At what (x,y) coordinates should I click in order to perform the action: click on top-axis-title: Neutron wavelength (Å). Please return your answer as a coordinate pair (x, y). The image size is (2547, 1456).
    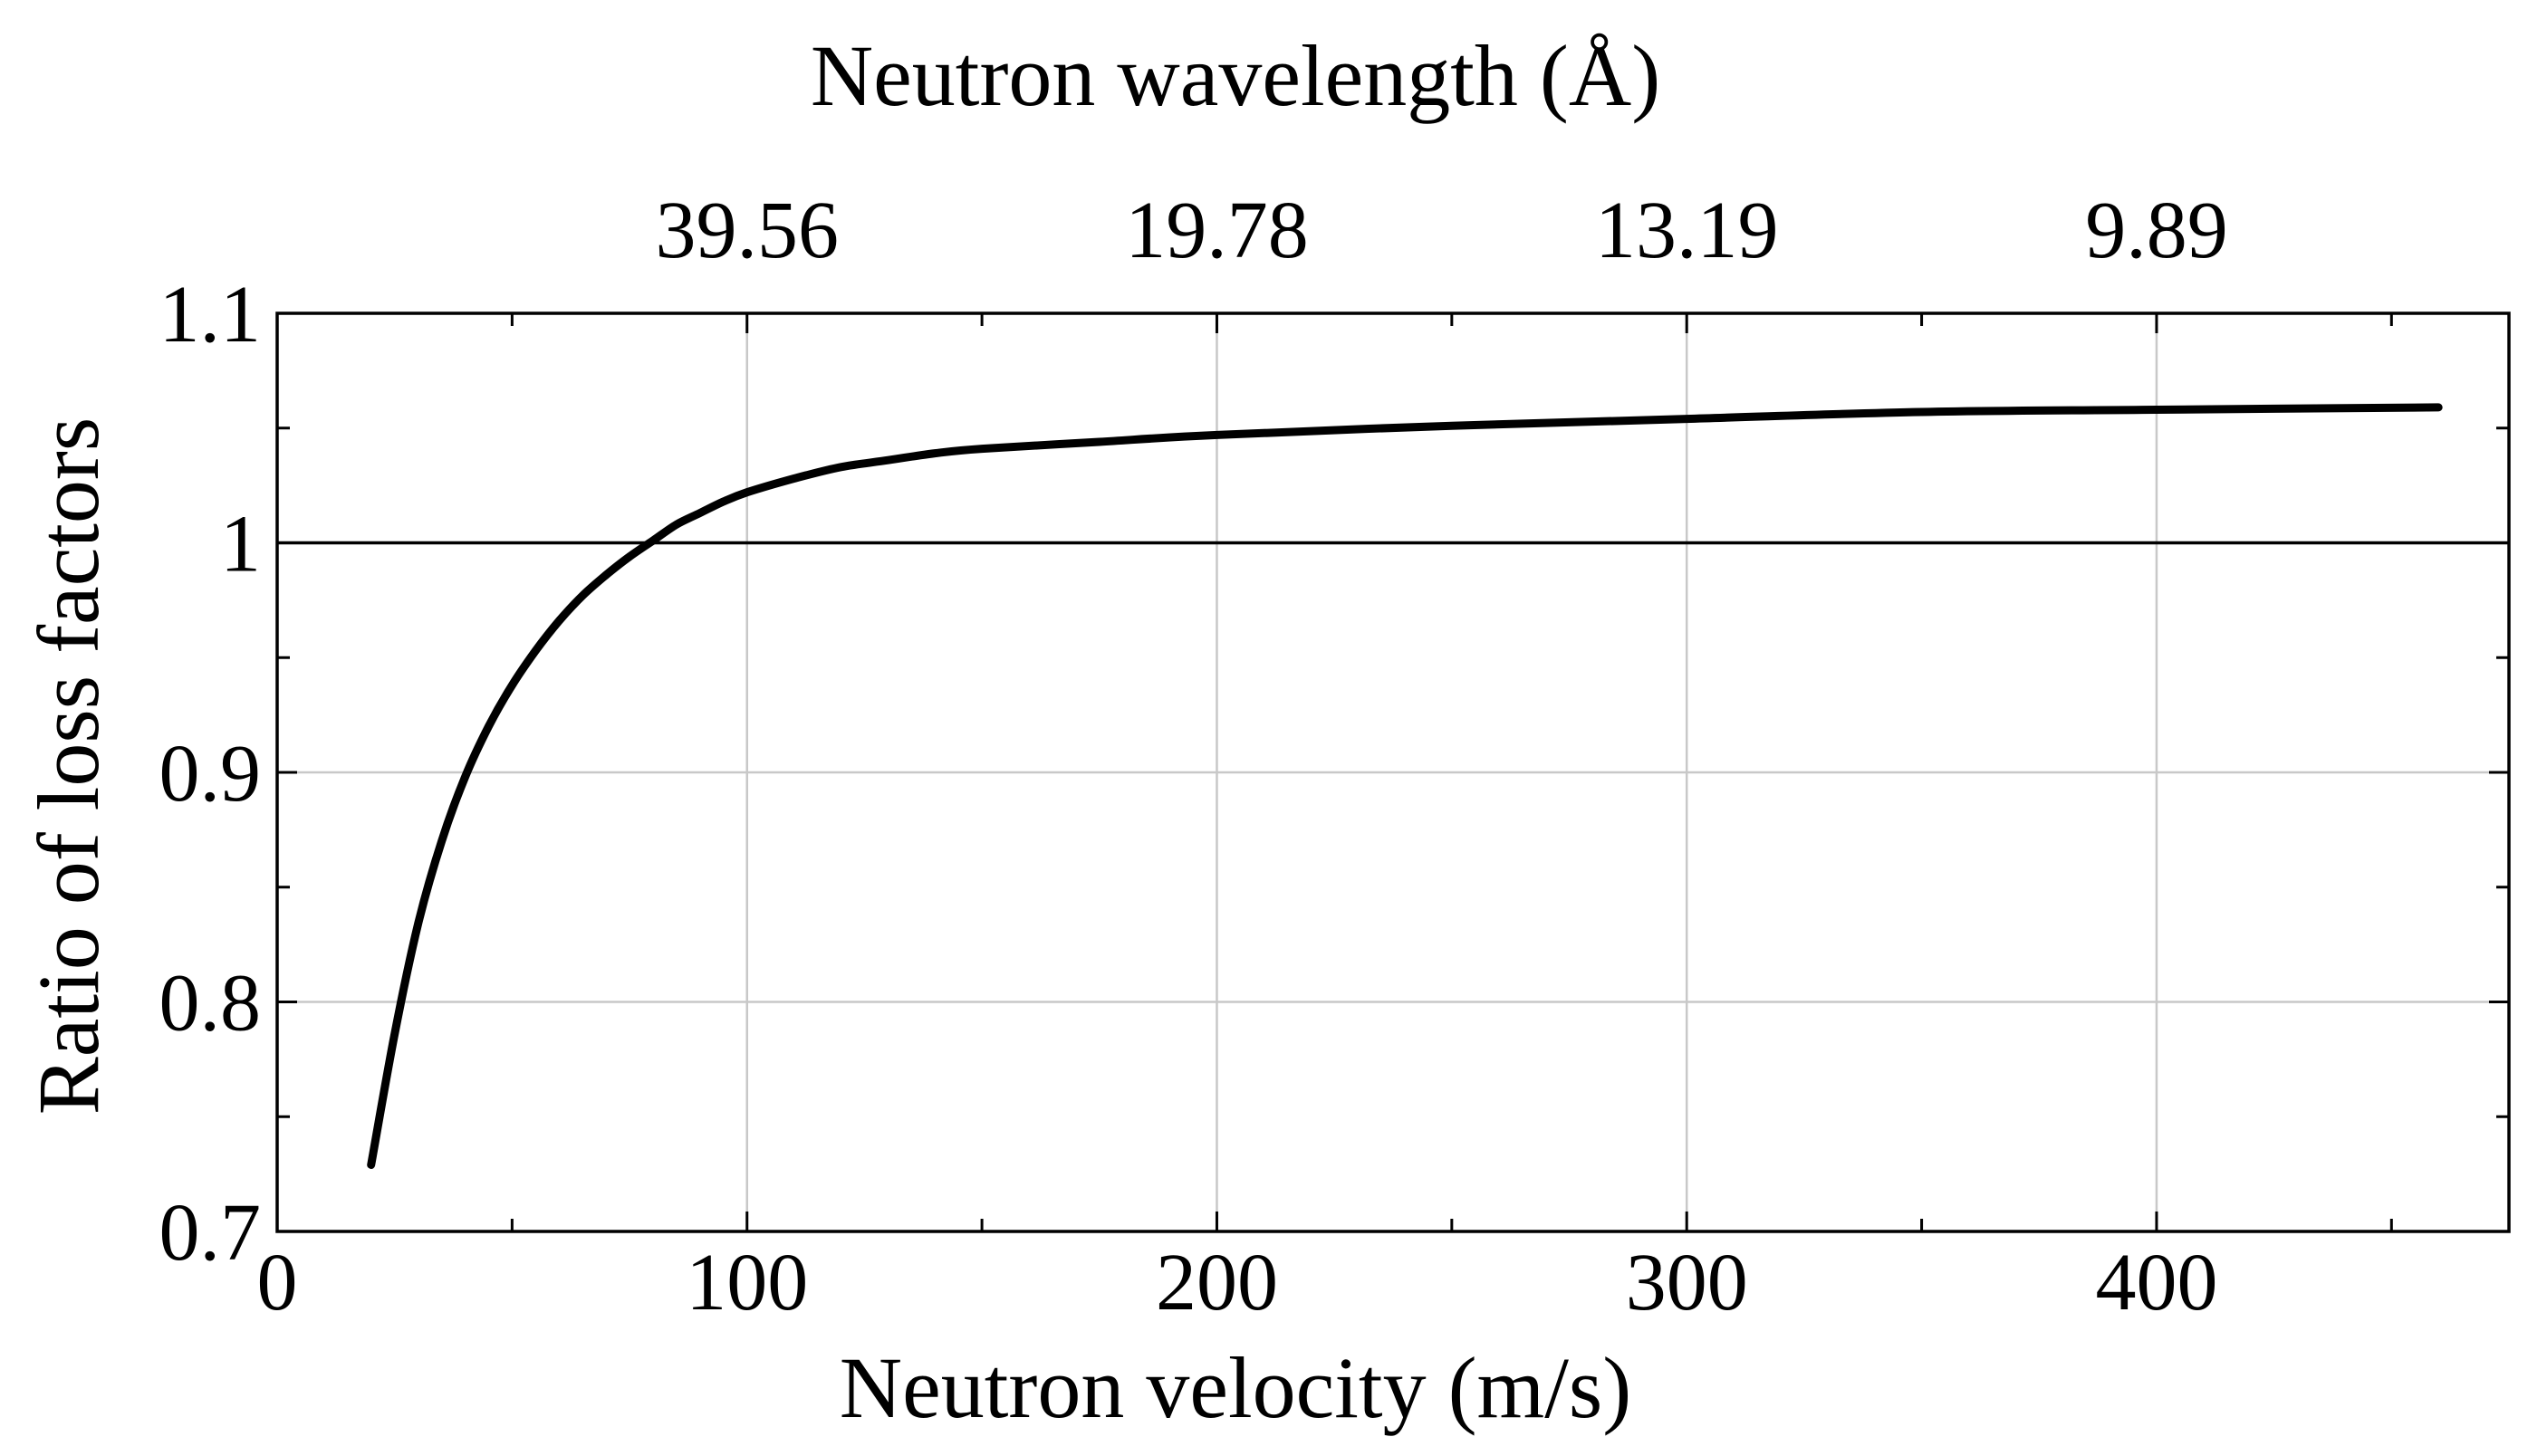
    Looking at the image, I should click on (1235, 75).